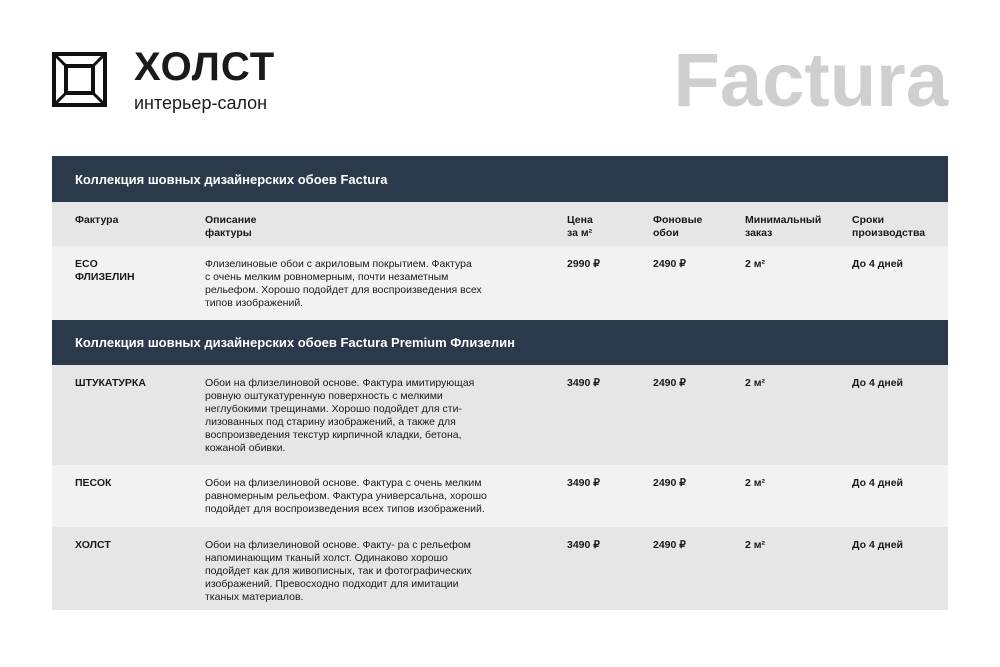  I want to click on col-desc: Описание фактуры, so click(231, 226).